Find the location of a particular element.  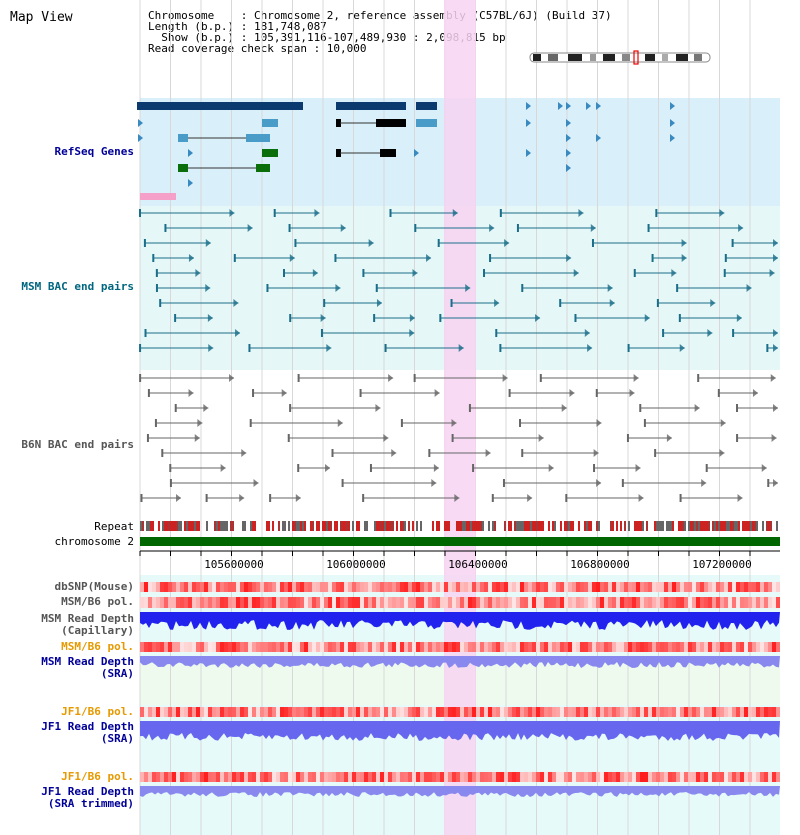

chromosome-ideogram is located at coordinates (620, 57).